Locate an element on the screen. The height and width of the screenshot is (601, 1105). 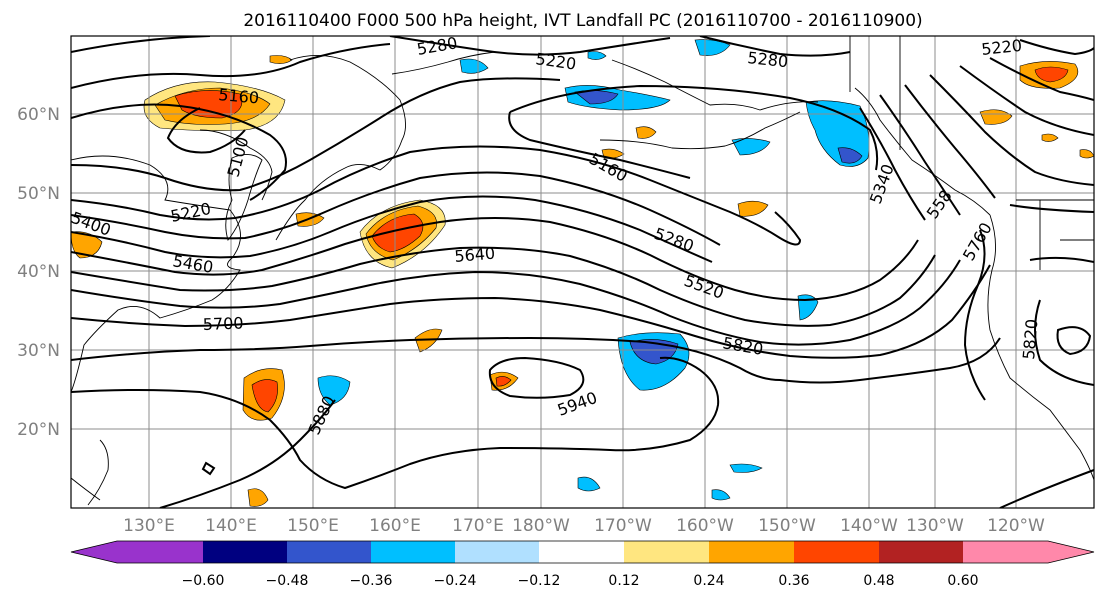
lon-label: 140°E is located at coordinates (231, 526).